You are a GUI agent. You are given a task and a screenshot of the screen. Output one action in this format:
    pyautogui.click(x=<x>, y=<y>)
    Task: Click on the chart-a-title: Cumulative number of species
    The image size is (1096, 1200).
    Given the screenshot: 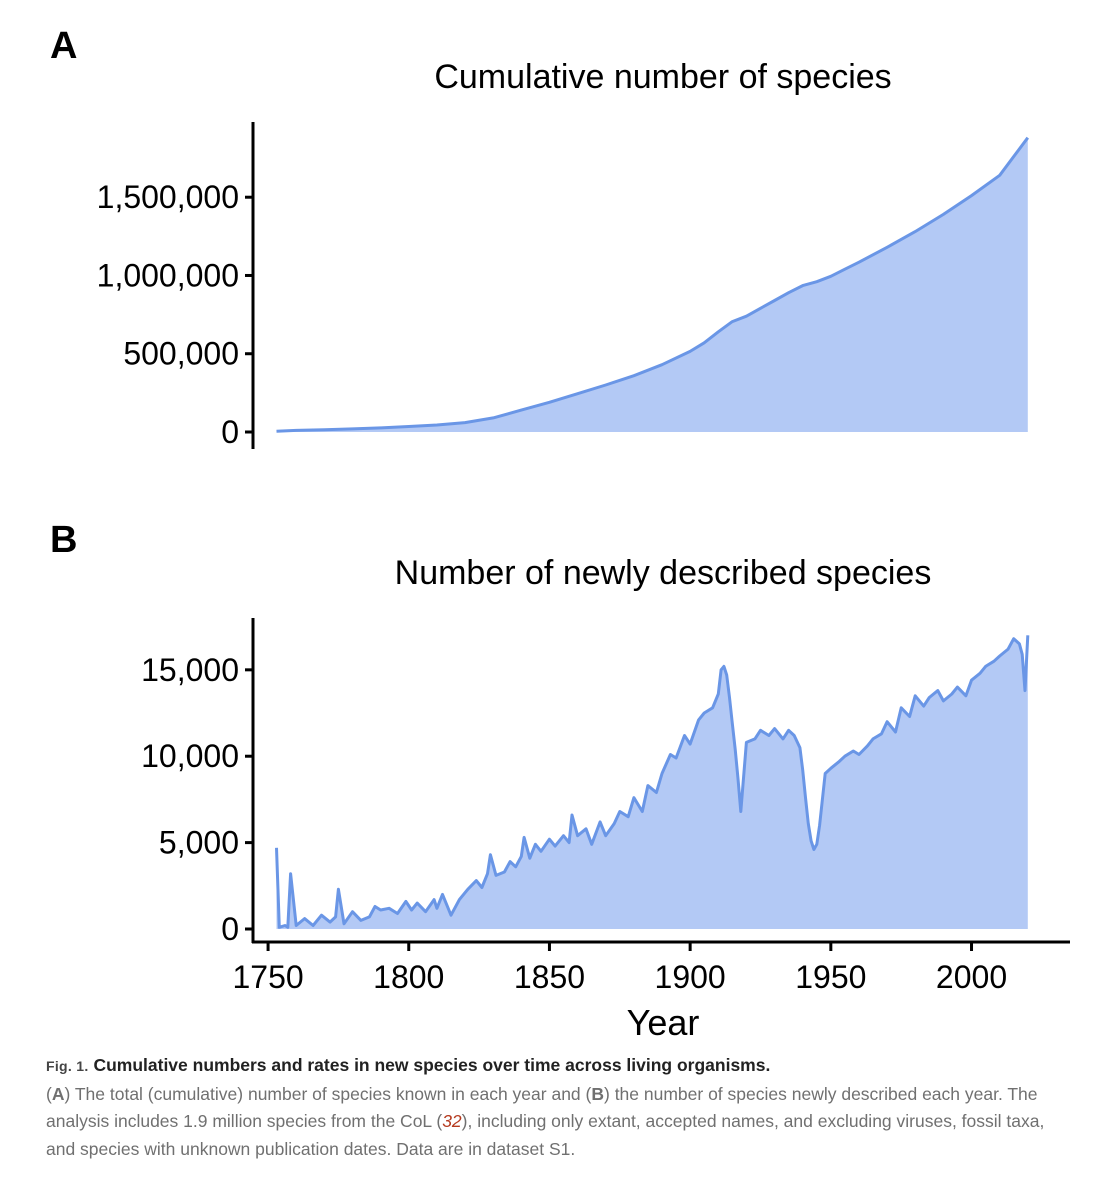 What is the action you would take?
    pyautogui.click(x=662, y=77)
    